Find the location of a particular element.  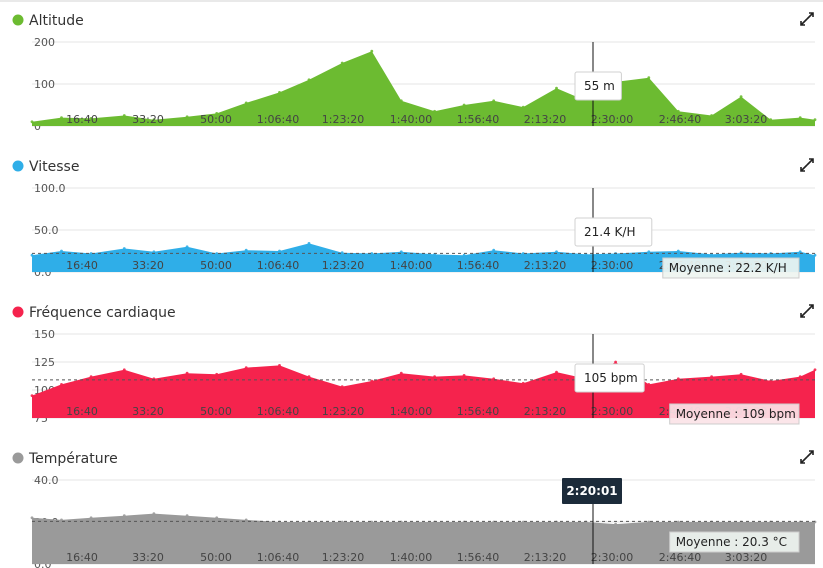

chart-title: Fréquence cardiaque is located at coordinates (102, 313).